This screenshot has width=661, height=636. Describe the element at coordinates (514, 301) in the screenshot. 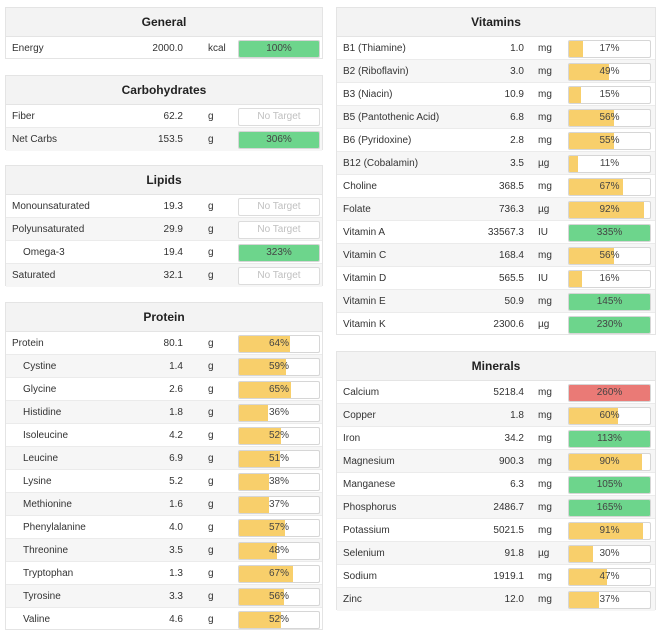

I see `nutrient-amount: 50.9` at that location.